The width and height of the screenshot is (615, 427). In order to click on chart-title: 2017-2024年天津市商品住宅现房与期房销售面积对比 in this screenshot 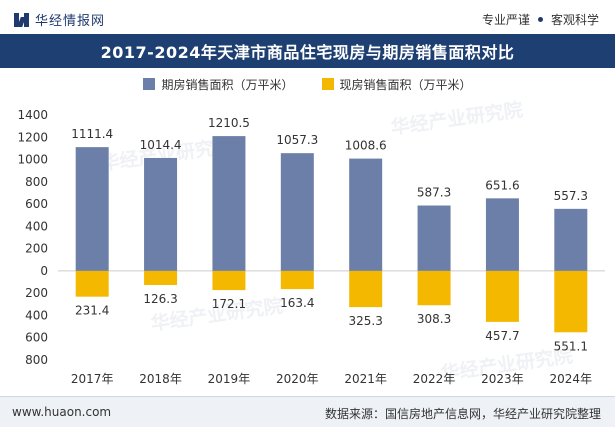, I will do `click(307, 52)`.